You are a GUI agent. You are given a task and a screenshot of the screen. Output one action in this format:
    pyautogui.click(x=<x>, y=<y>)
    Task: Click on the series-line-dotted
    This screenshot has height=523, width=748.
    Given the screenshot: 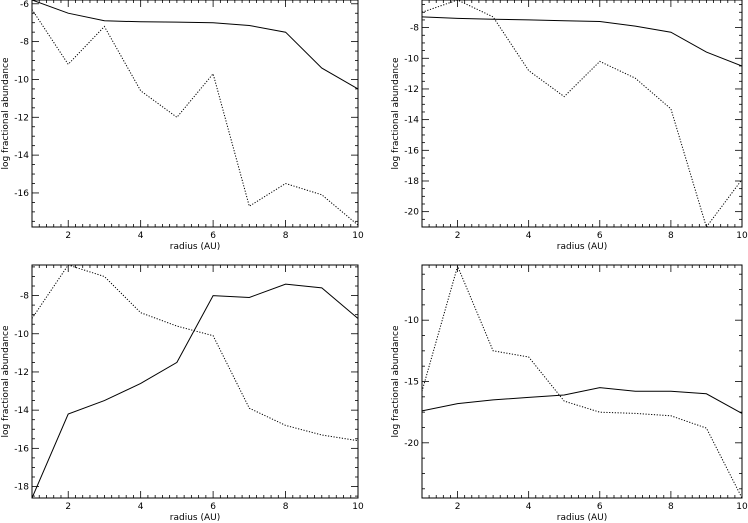 What is the action you would take?
    pyautogui.click(x=195, y=353)
    